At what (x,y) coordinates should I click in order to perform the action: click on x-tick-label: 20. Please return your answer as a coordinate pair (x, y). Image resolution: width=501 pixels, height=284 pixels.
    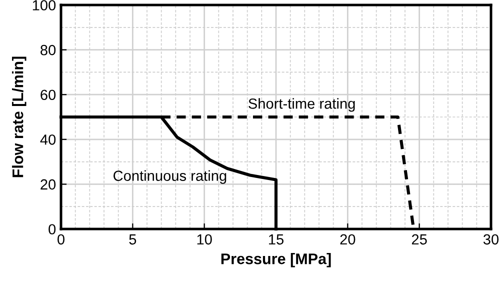
    Looking at the image, I should click on (348, 239).